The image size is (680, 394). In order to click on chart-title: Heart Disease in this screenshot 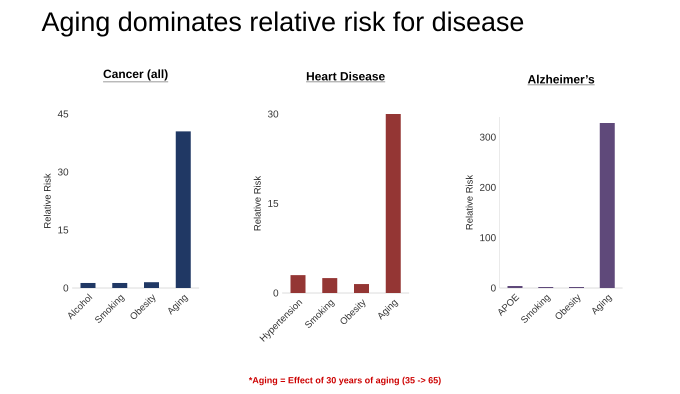, I will do `click(345, 76)`.